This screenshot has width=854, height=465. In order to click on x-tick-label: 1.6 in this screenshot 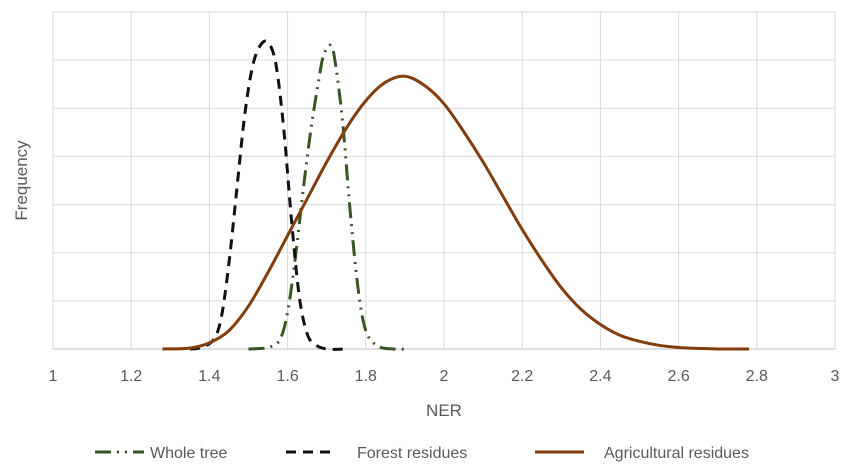, I will do `click(287, 376)`.